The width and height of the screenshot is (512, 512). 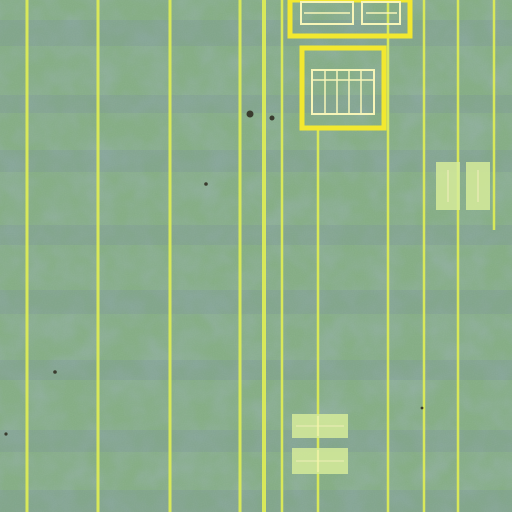 I want to click on top-frame-box, so click(x=350, y=19).